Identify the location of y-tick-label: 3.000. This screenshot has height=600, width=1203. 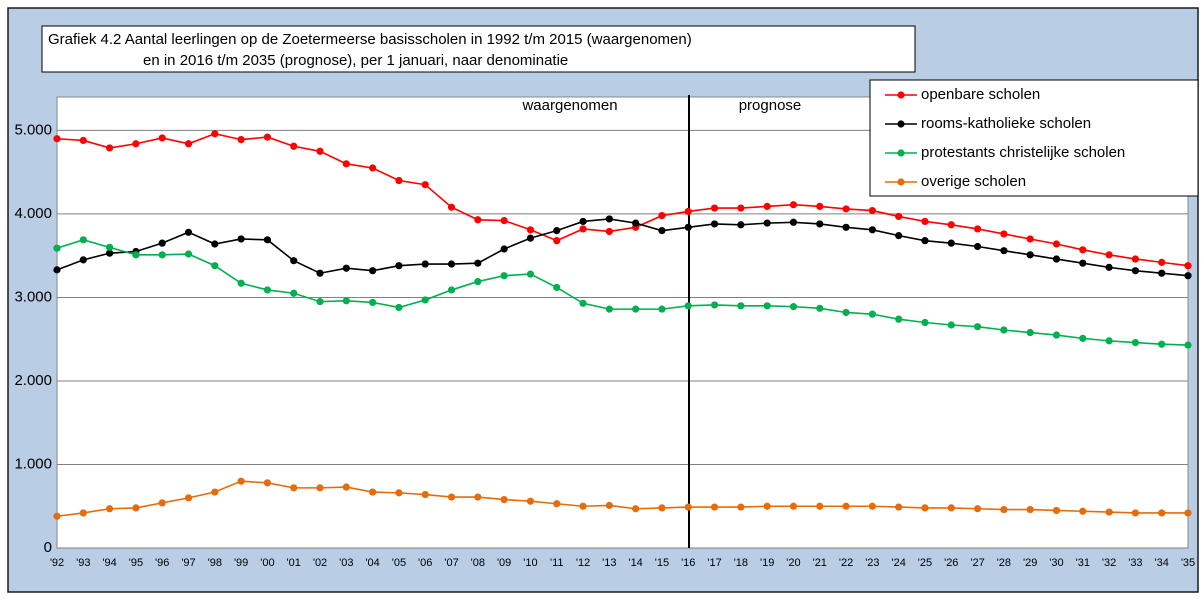
(33, 296).